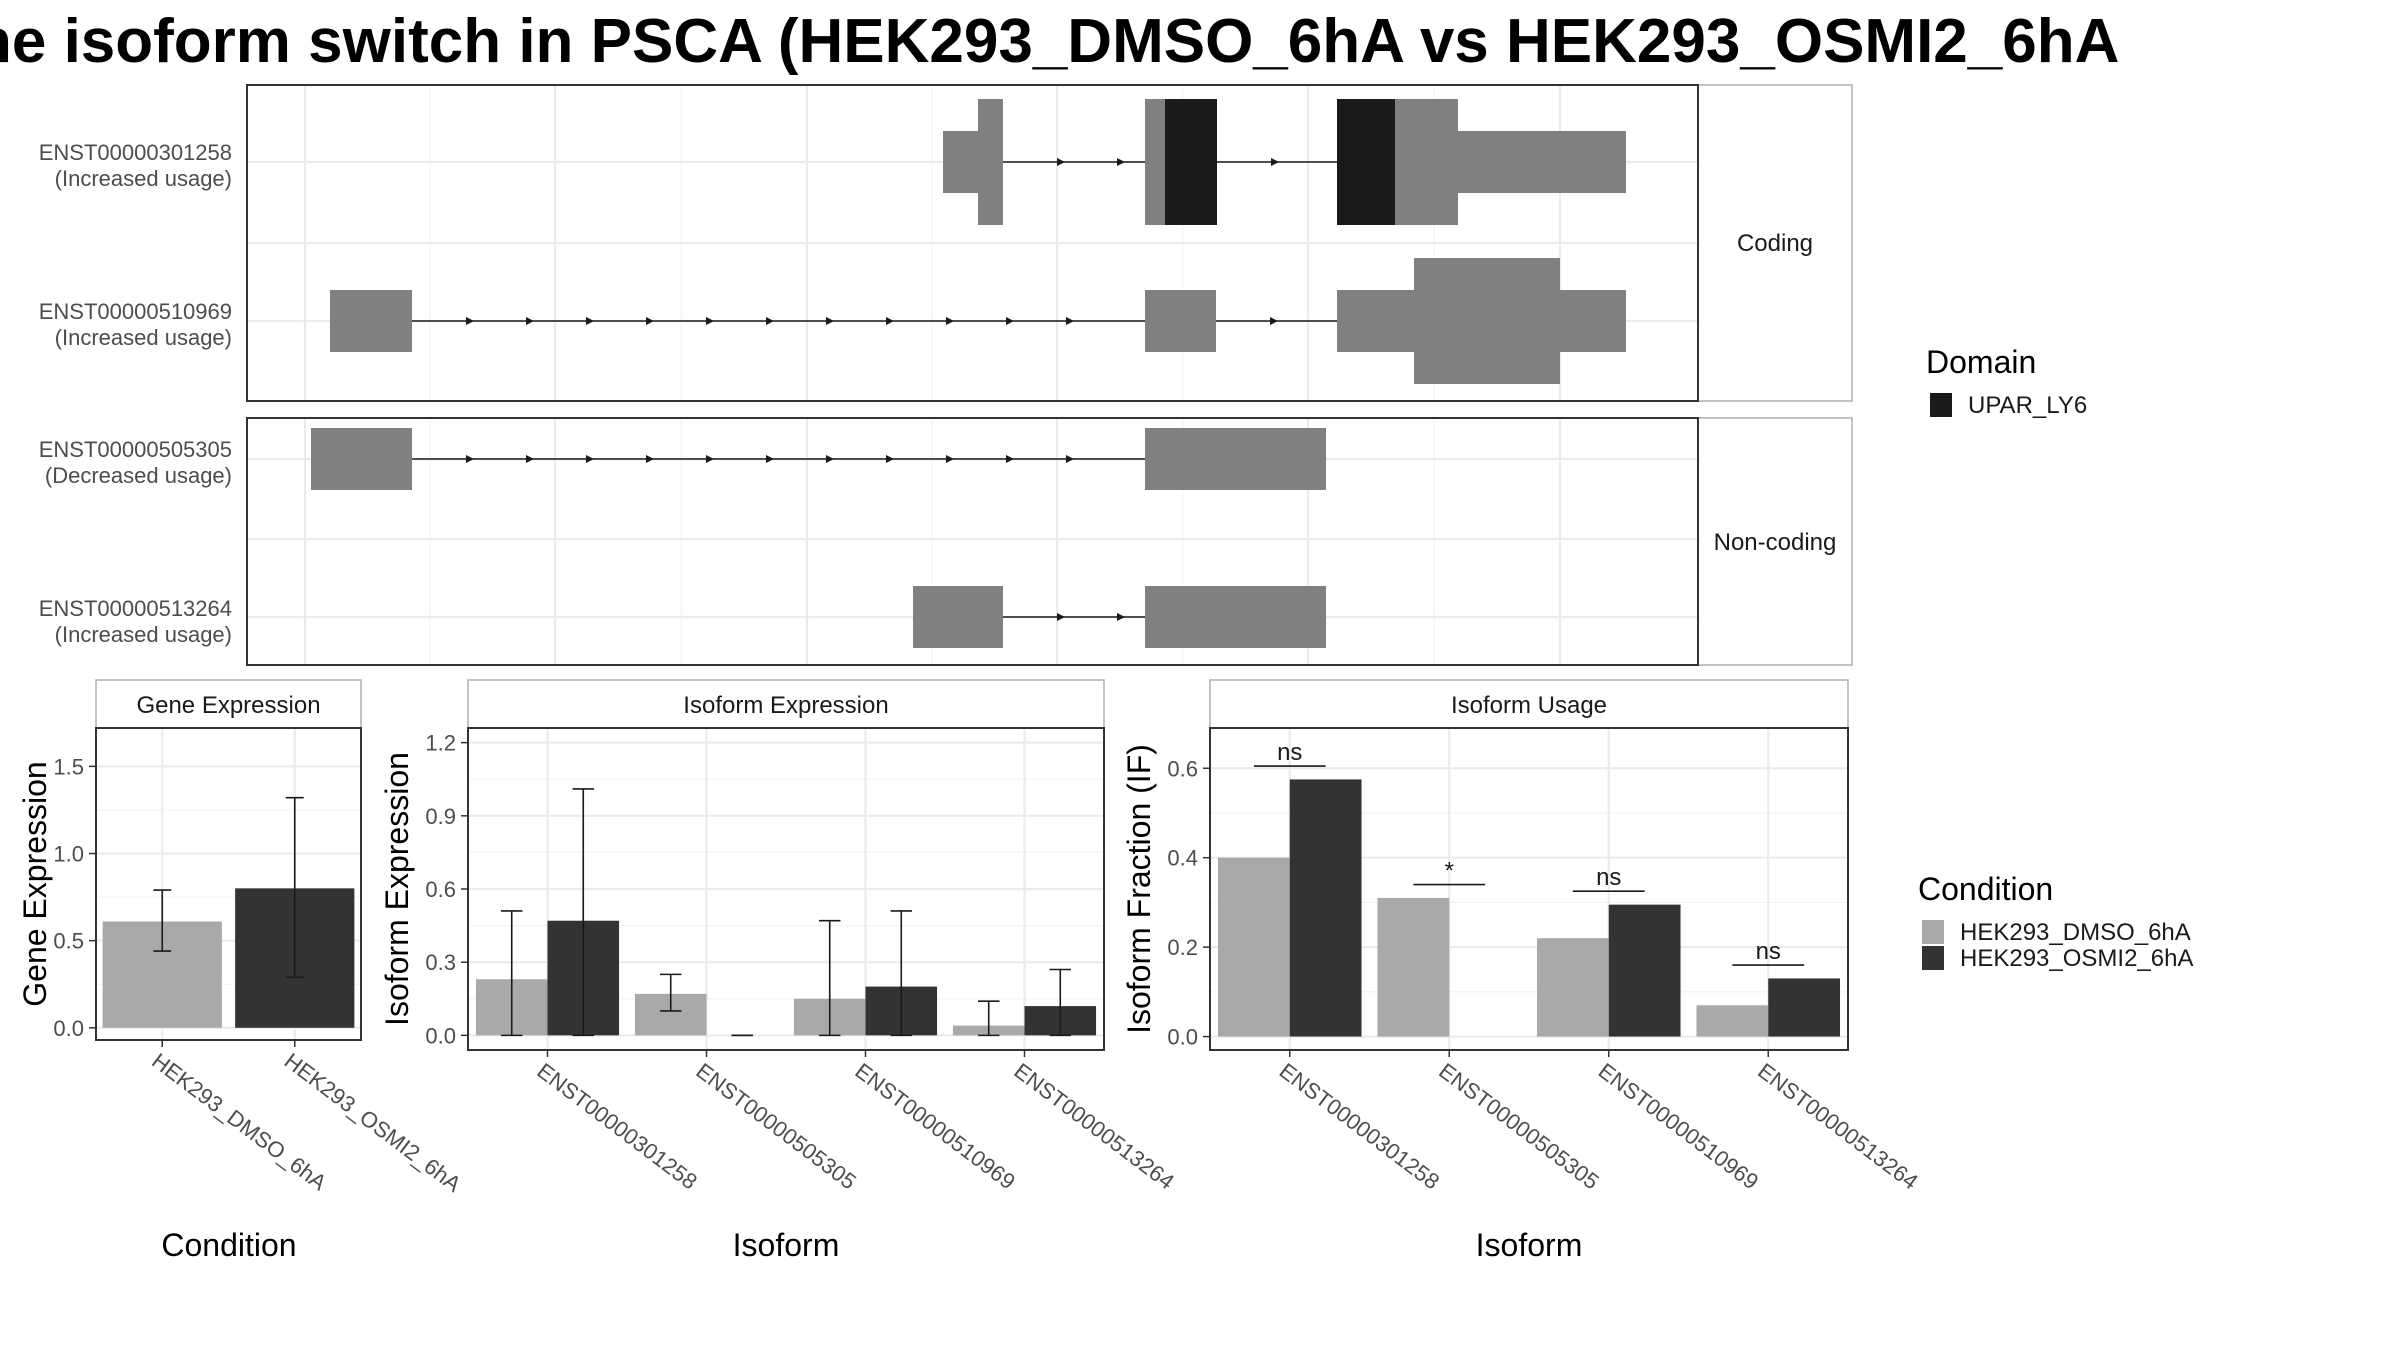 The width and height of the screenshot is (2400, 1350). What do you see at coordinates (135, 311) in the screenshot?
I see `isoform-label-id: ENST00000510969` at bounding box center [135, 311].